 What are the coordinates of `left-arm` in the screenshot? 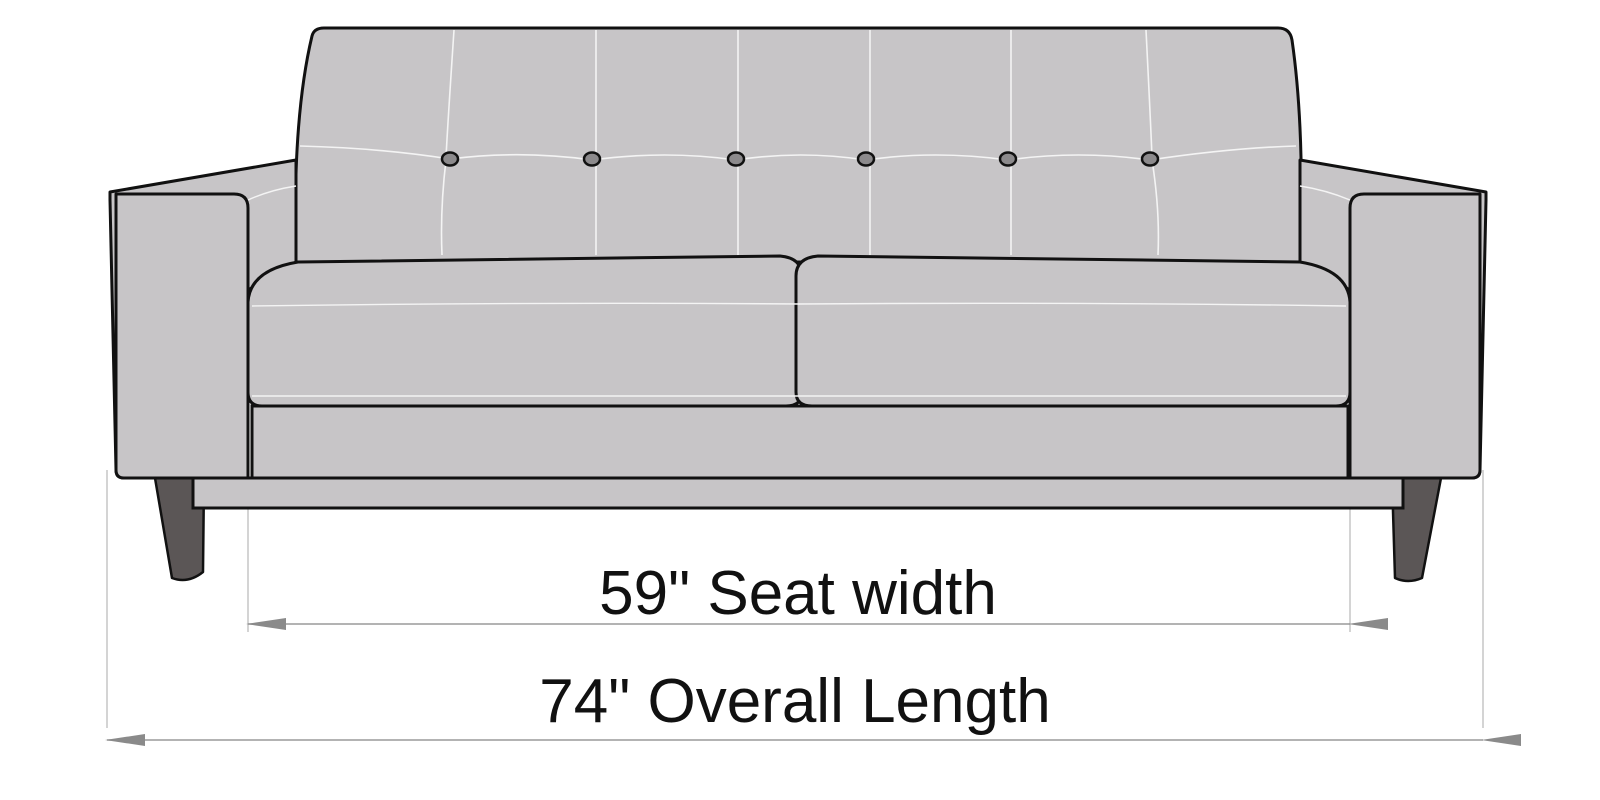 It's located at (203, 319).